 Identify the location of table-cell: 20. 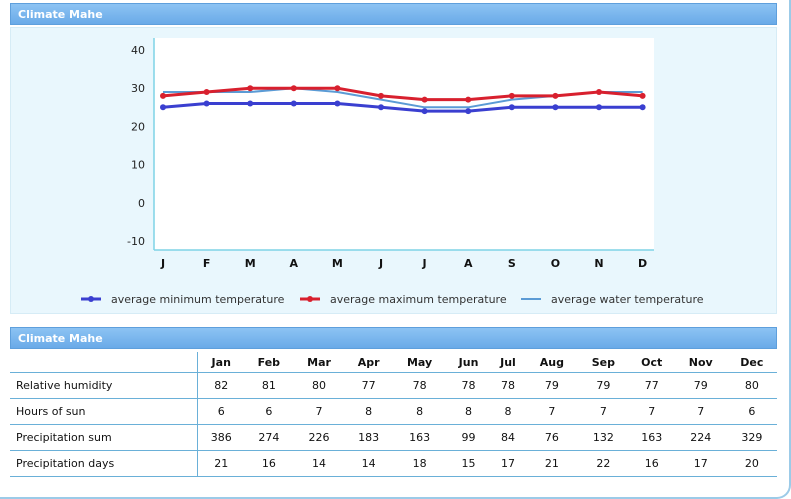
(751, 463).